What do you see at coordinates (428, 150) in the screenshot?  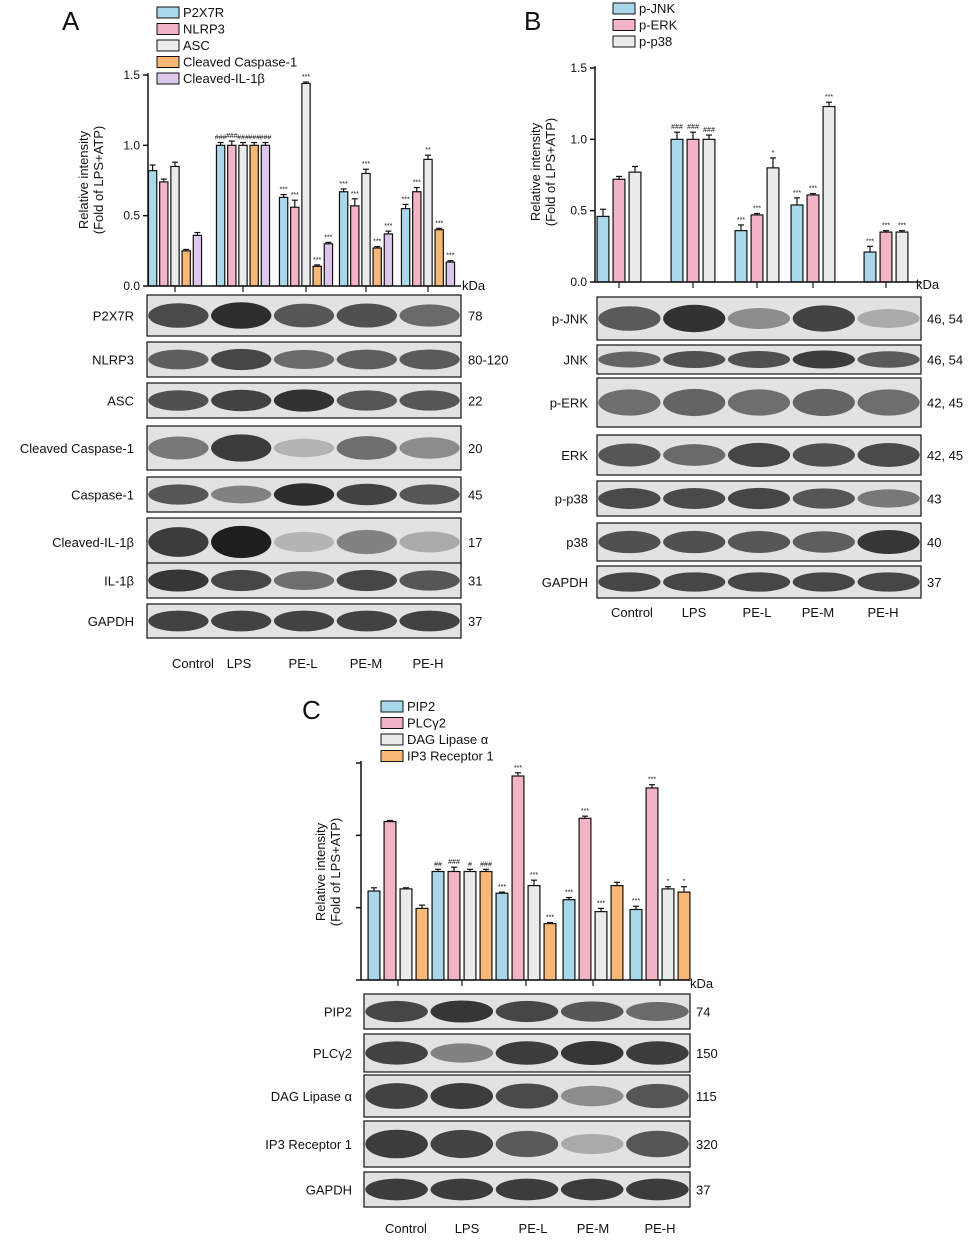 I see `significance-mark: **` at bounding box center [428, 150].